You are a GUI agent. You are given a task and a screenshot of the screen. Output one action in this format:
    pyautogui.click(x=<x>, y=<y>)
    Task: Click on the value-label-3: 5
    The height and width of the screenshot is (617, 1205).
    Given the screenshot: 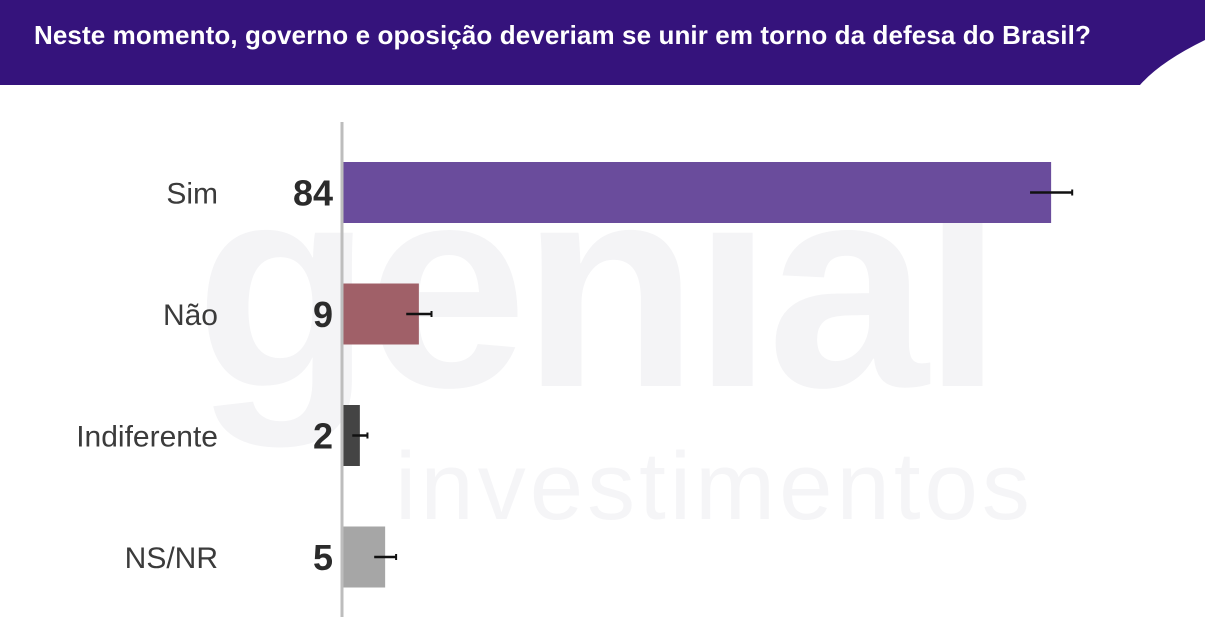 What is the action you would take?
    pyautogui.click(x=323, y=557)
    